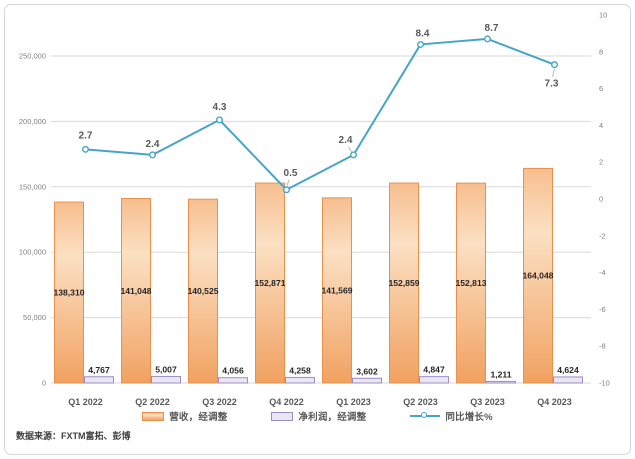  Describe the element at coordinates (286, 402) in the screenshot. I see `x-axis-label: Q4 2022` at that location.